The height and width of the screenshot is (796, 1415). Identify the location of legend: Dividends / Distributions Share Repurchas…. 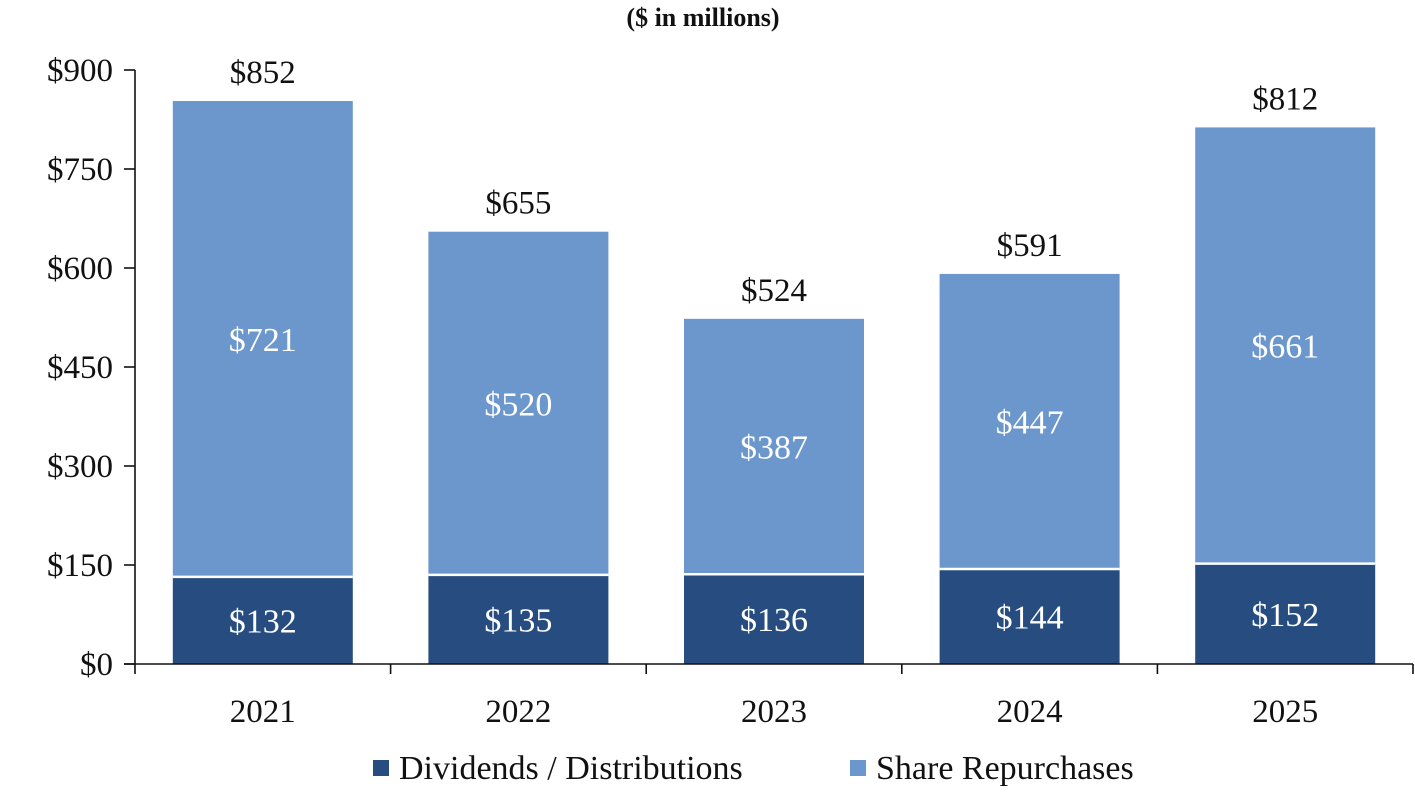
(753, 768).